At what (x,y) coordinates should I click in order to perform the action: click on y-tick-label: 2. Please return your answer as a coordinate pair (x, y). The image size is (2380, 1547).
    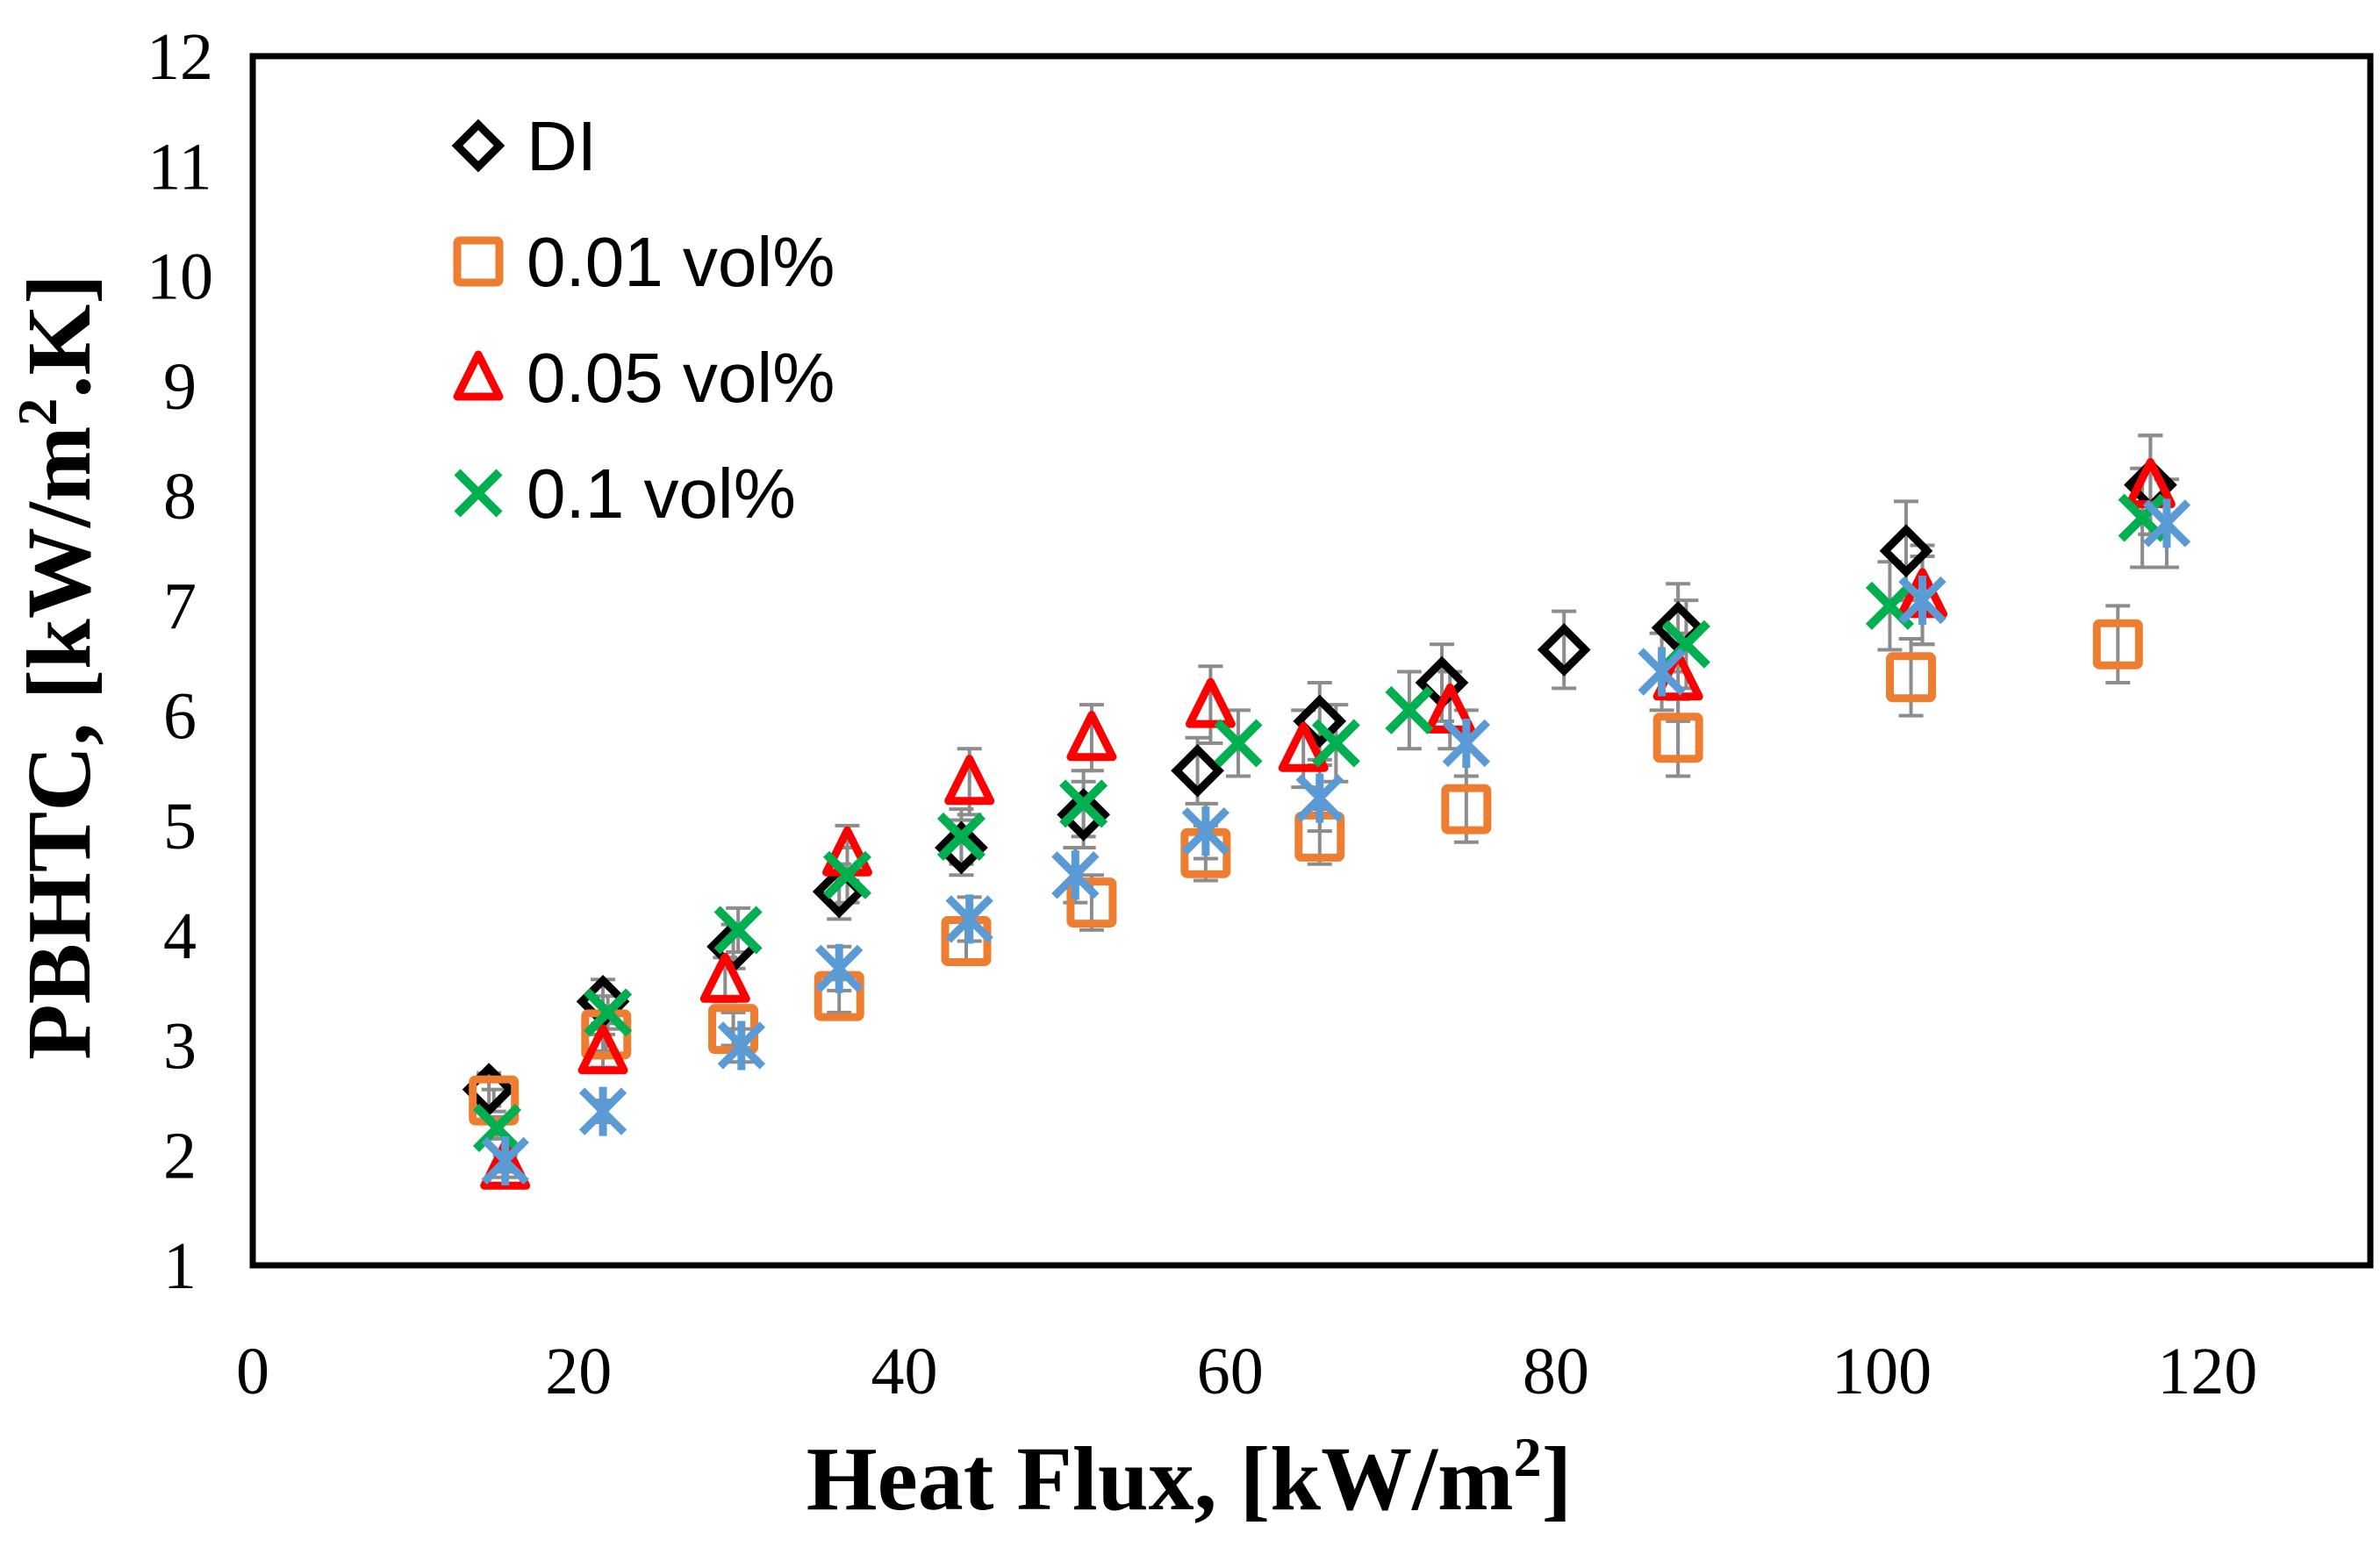
    Looking at the image, I should click on (180, 1156).